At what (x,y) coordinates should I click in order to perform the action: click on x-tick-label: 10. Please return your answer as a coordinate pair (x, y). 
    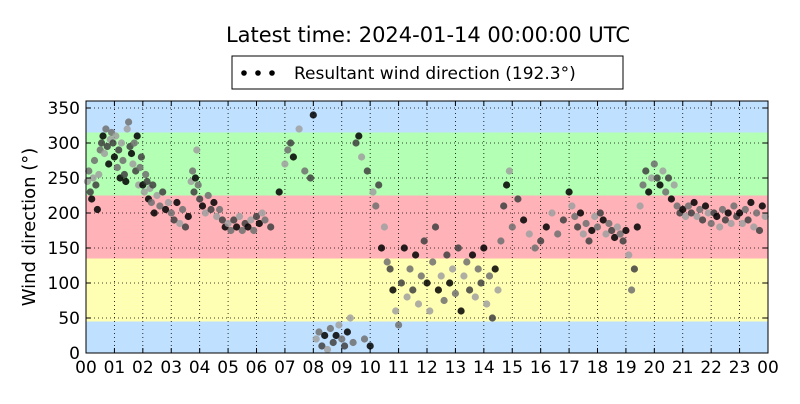
    Looking at the image, I should click on (370, 368).